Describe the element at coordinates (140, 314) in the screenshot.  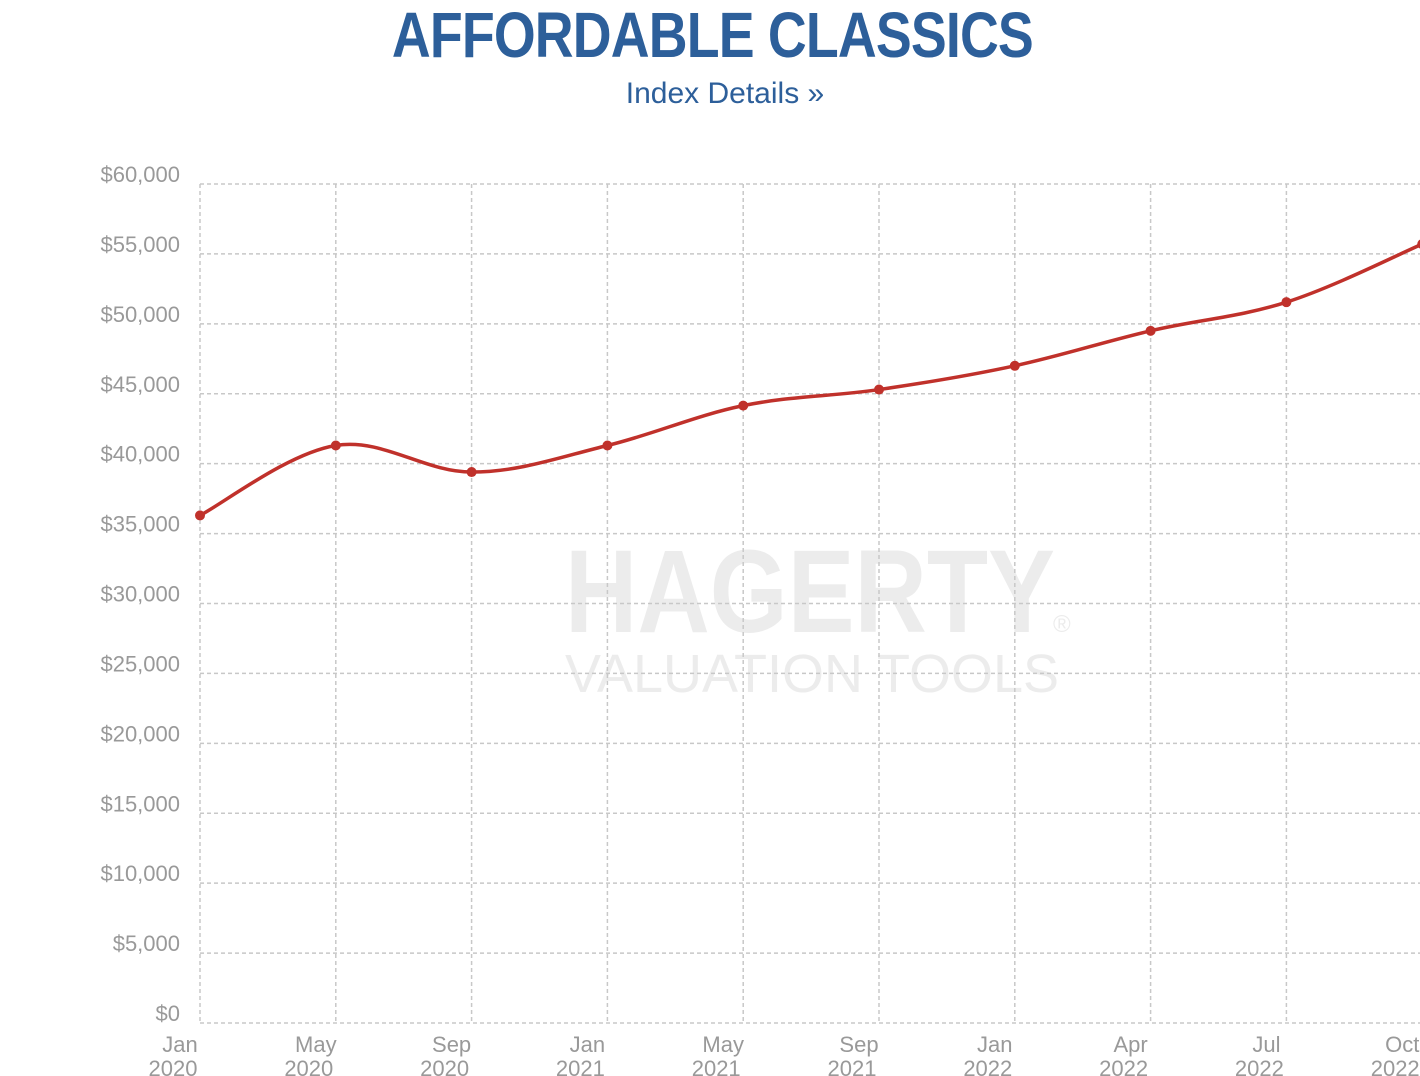
I see `y-tick-label: $50,000` at that location.